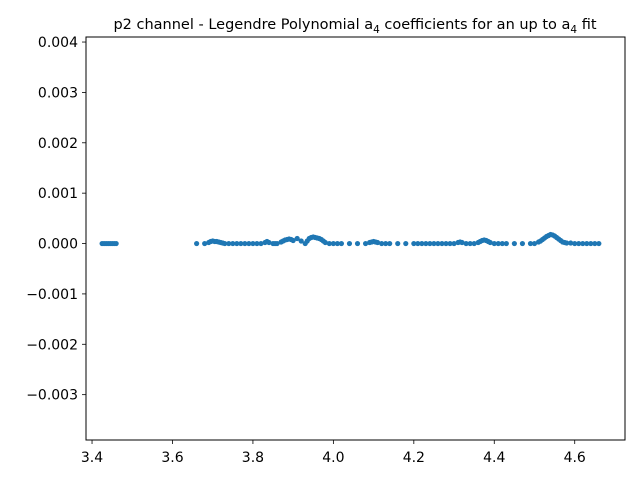 This screenshot has width=640, height=480. I want to click on chart-title-part-2: coefficients for an up to a, so click(475, 25).